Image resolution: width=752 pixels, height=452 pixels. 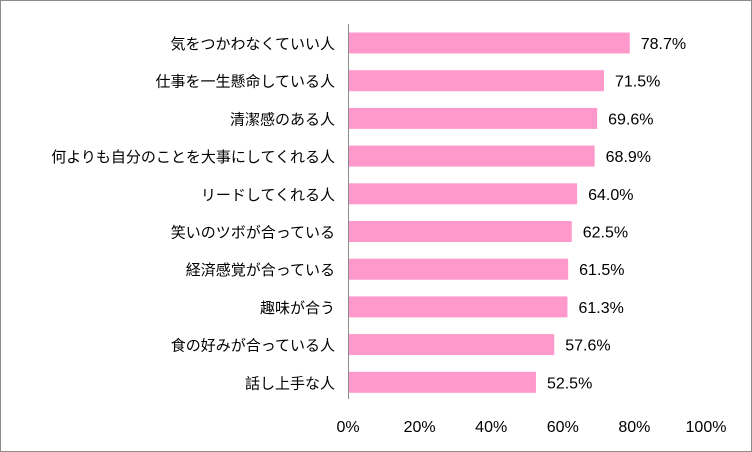 What do you see at coordinates (253, 346) in the screenshot?
I see `category-label: 食の好みが合っている人` at bounding box center [253, 346].